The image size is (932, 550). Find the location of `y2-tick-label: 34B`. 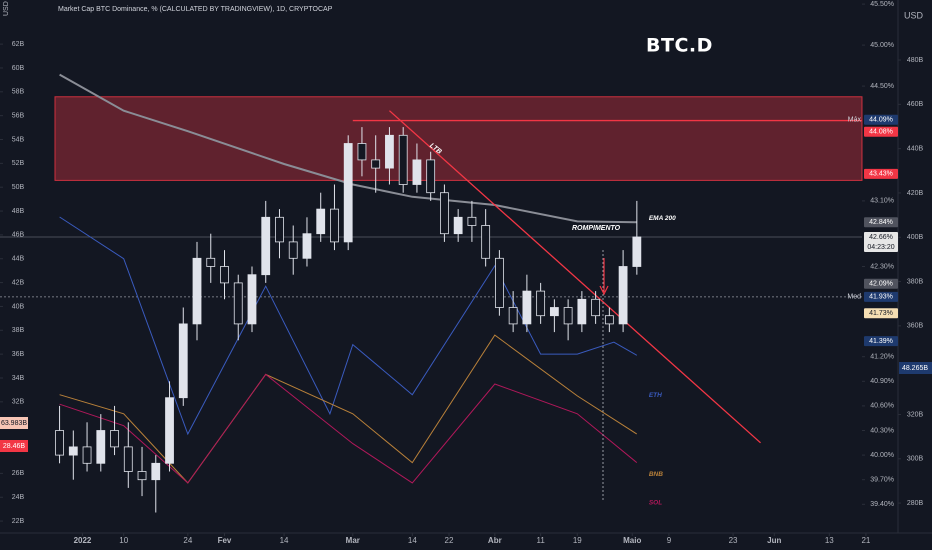

y2-tick-label: 34B is located at coordinates (18, 378).